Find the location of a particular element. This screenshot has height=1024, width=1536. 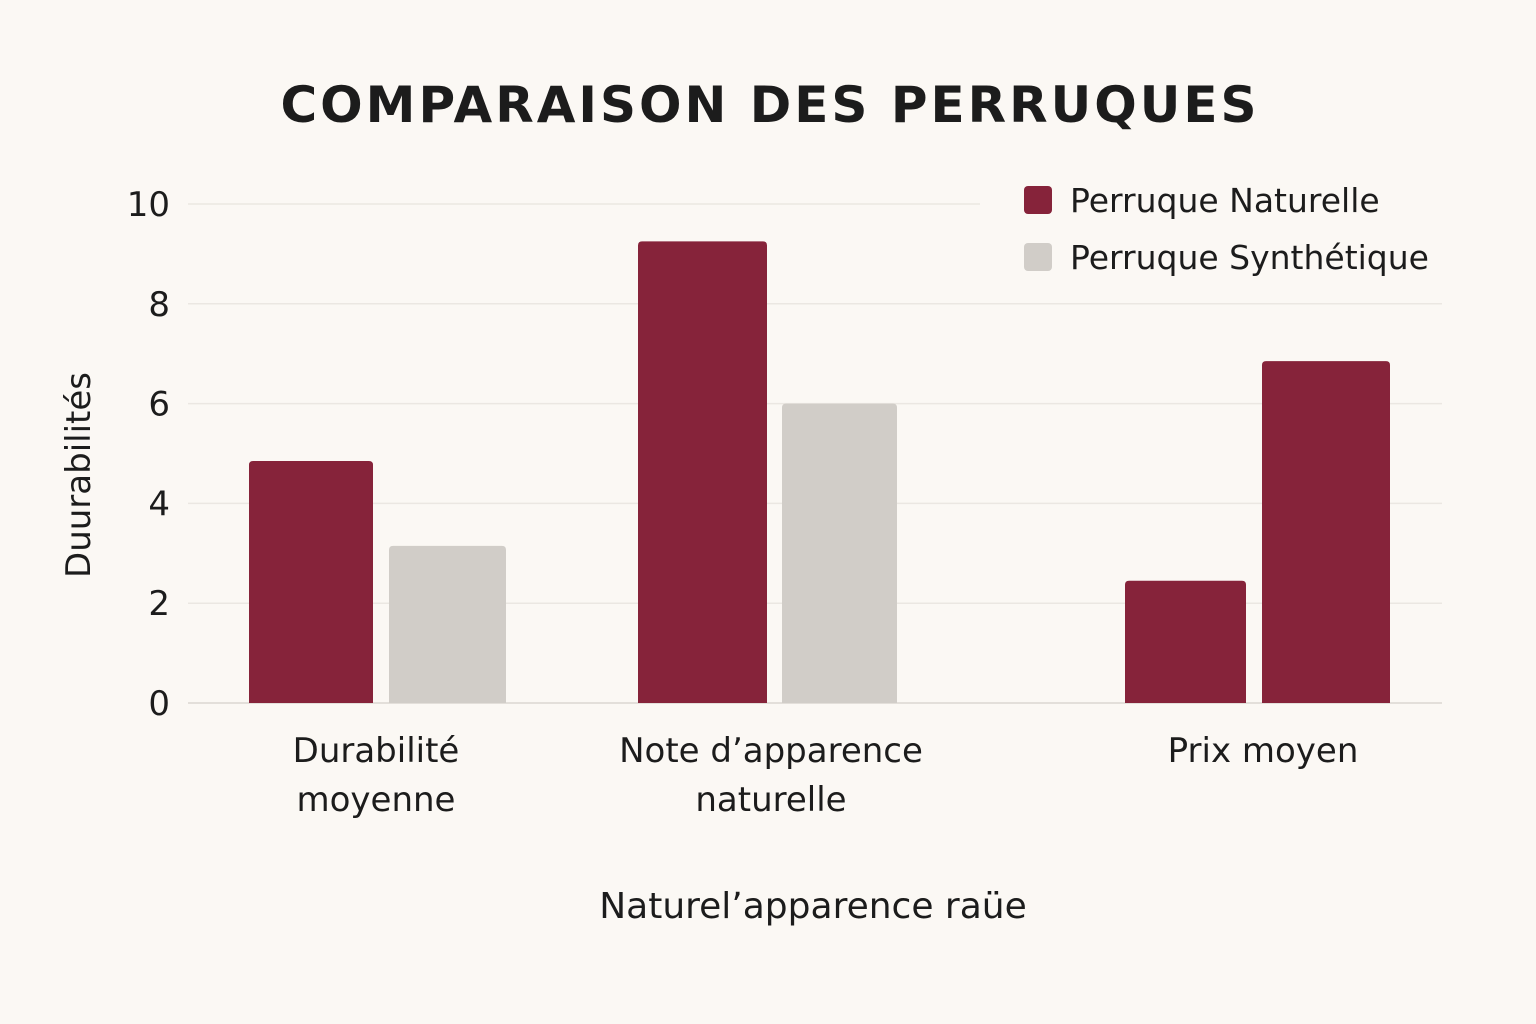

y-tick-label: 8 is located at coordinates (159, 305).